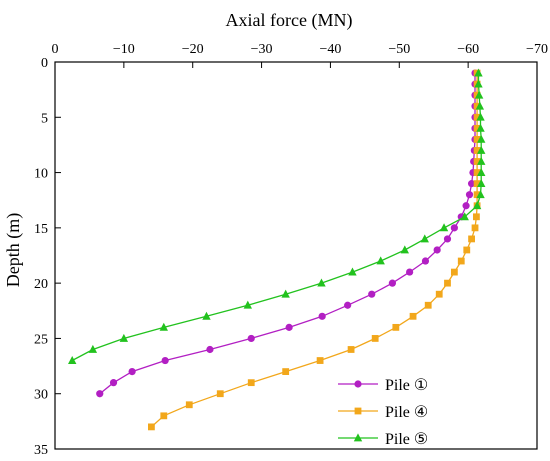 The width and height of the screenshot is (550, 461). What do you see at coordinates (383, 412) in the screenshot?
I see `legend: Pile ① Pile ④ Pile ⑤` at bounding box center [383, 412].